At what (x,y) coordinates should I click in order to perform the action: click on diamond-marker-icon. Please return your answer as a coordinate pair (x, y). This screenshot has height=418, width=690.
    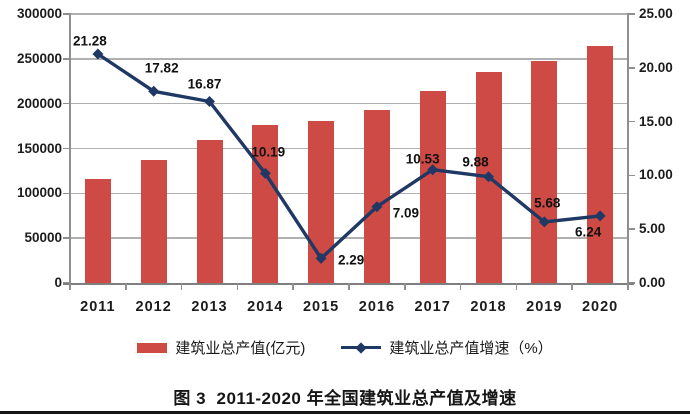
    Looking at the image, I should click on (361, 347).